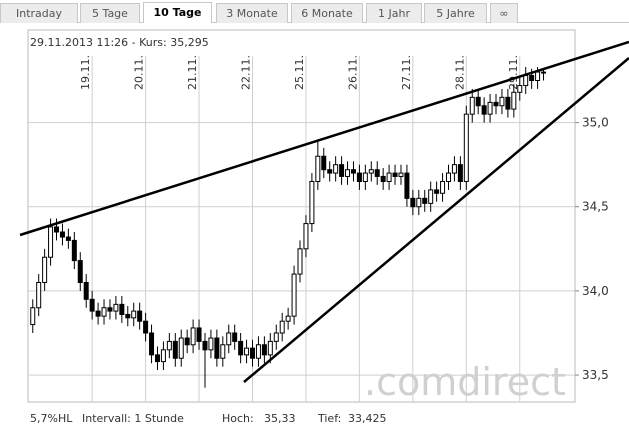 This screenshot has height=434, width=629. Describe the element at coordinates (85, 72) in the screenshot. I see `x-tick-label: 19.11.` at that location.